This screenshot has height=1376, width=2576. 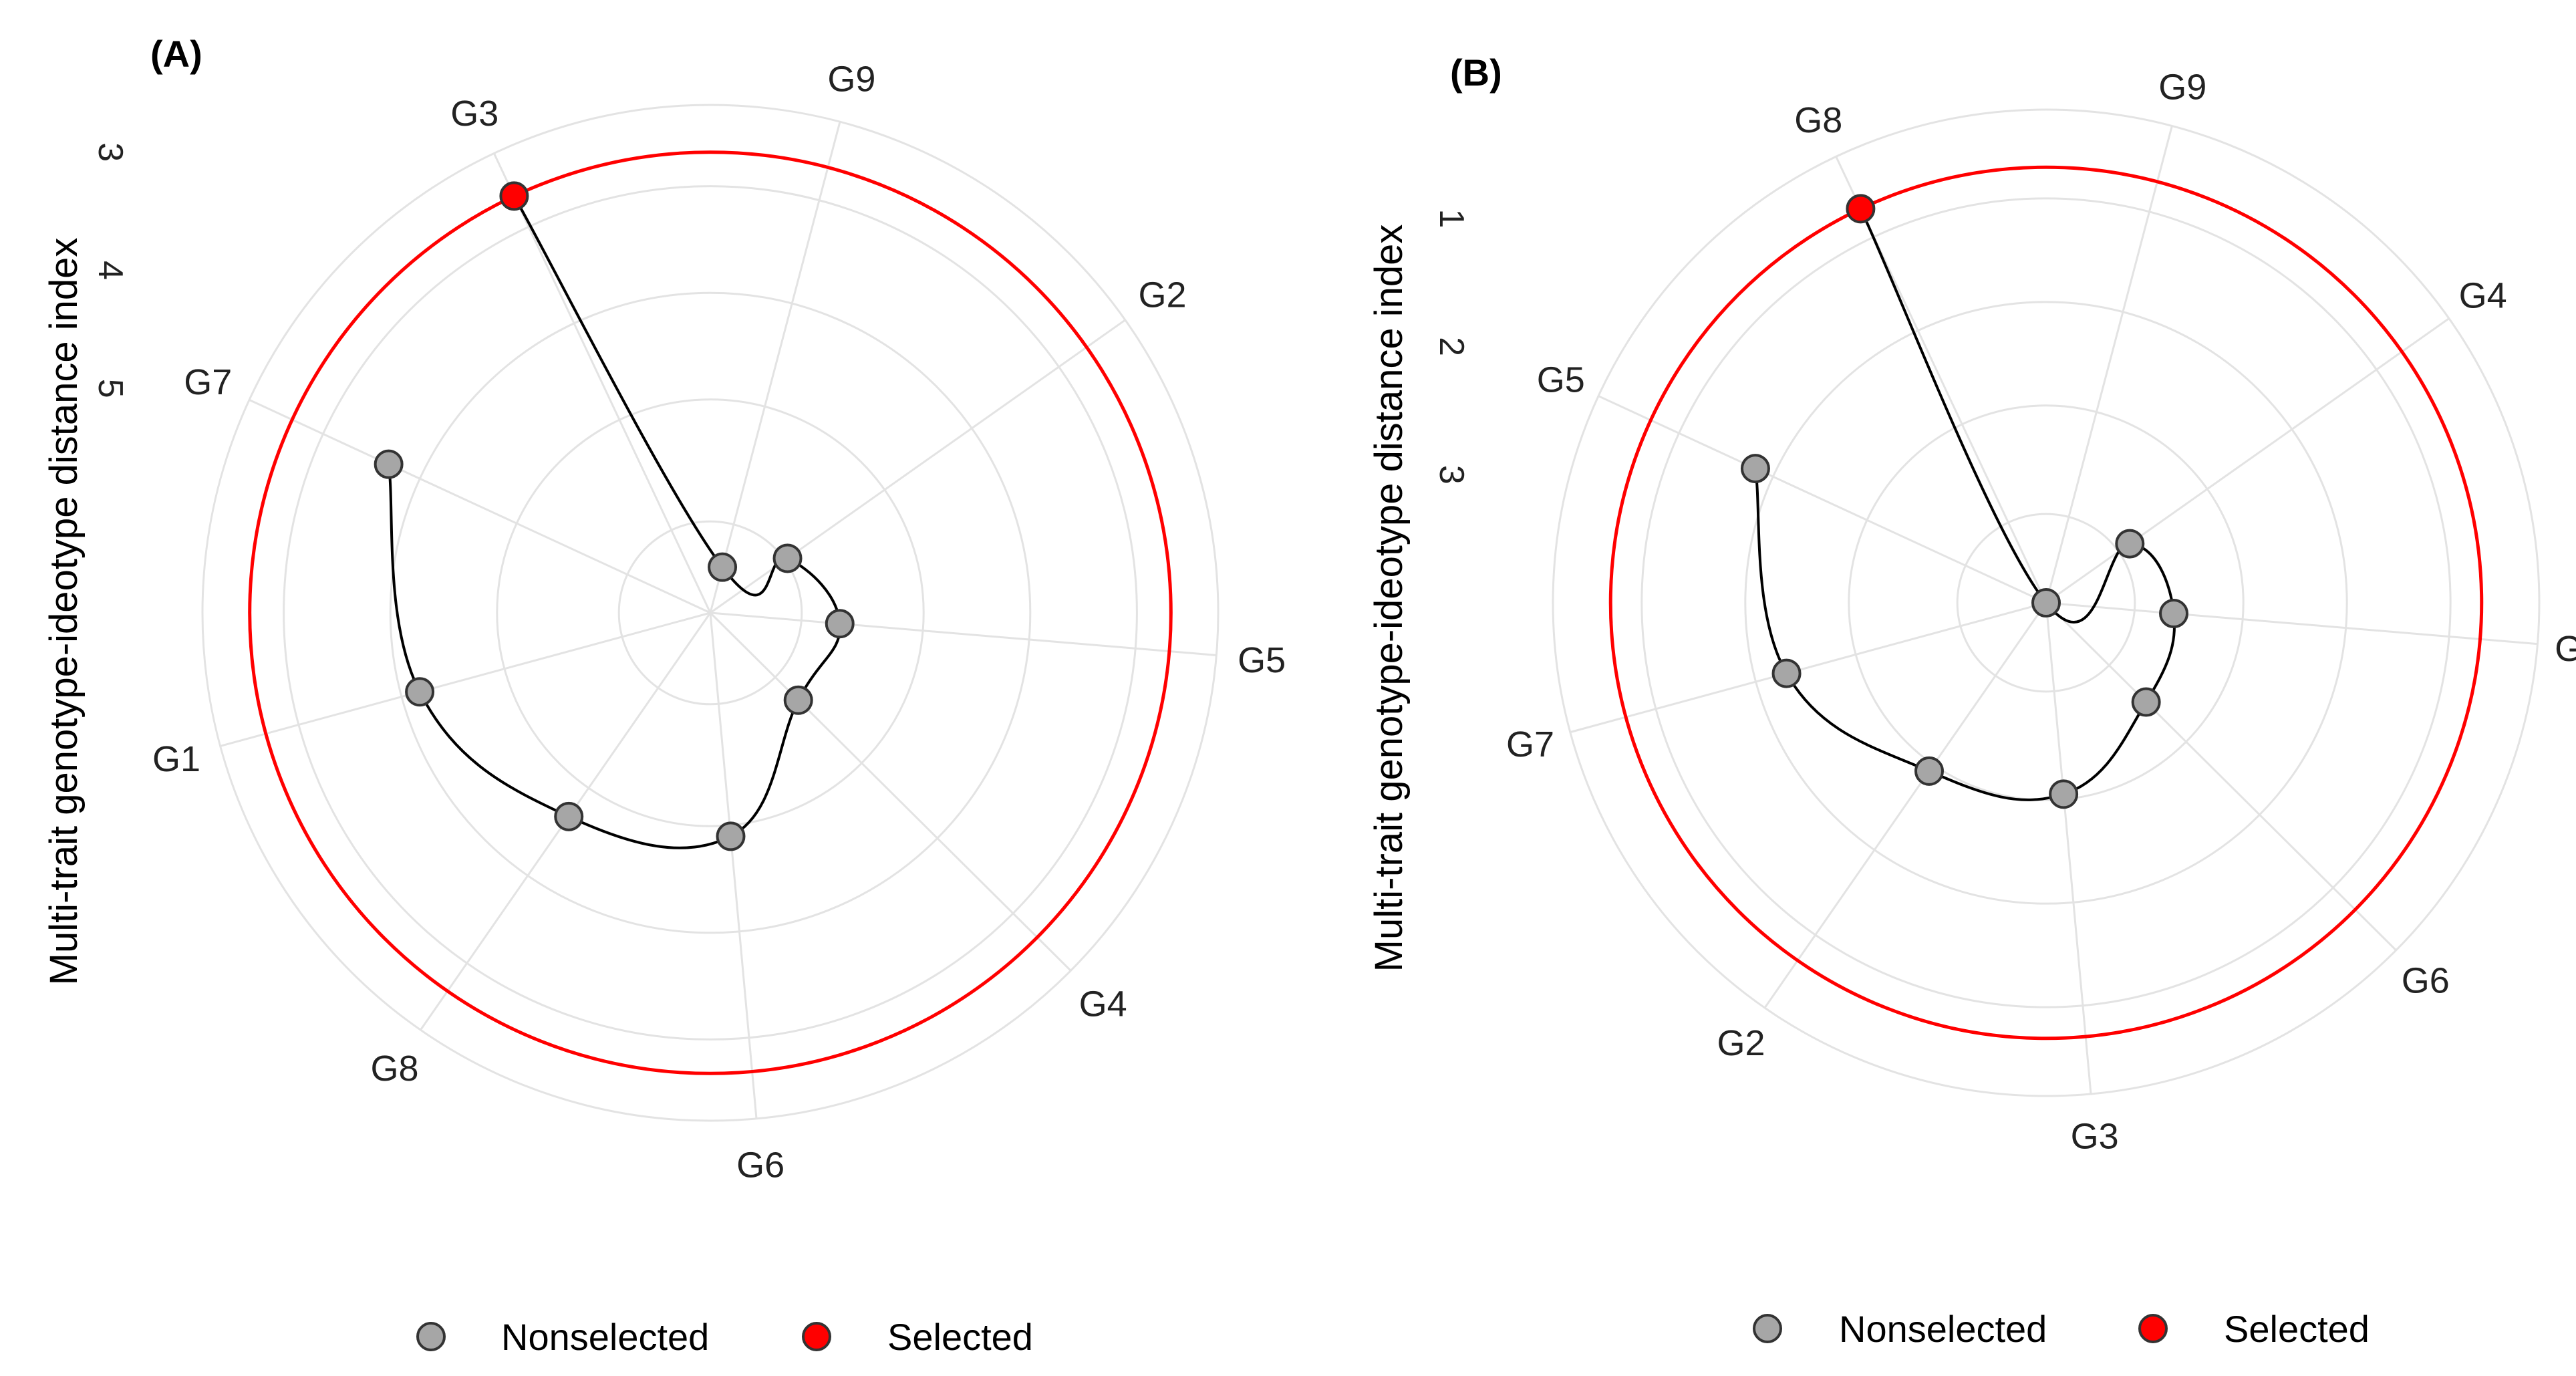 I want to click on legend-a-nonselected-marker, so click(x=431, y=1336).